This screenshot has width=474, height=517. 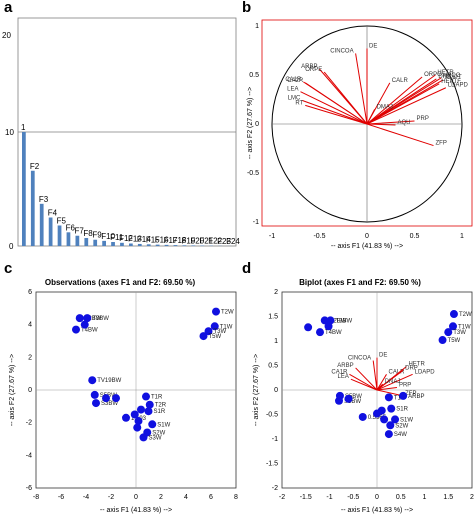 I want to click on y-tick-label: 1.5, so click(x=273, y=317).